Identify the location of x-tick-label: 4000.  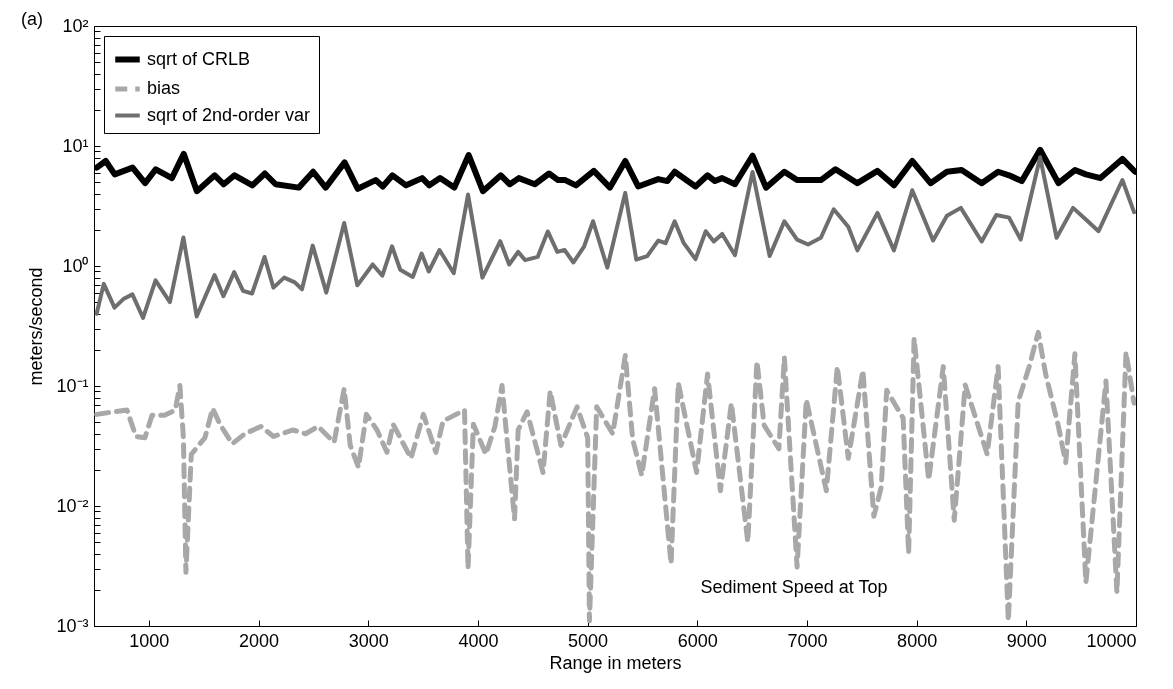
(478, 640).